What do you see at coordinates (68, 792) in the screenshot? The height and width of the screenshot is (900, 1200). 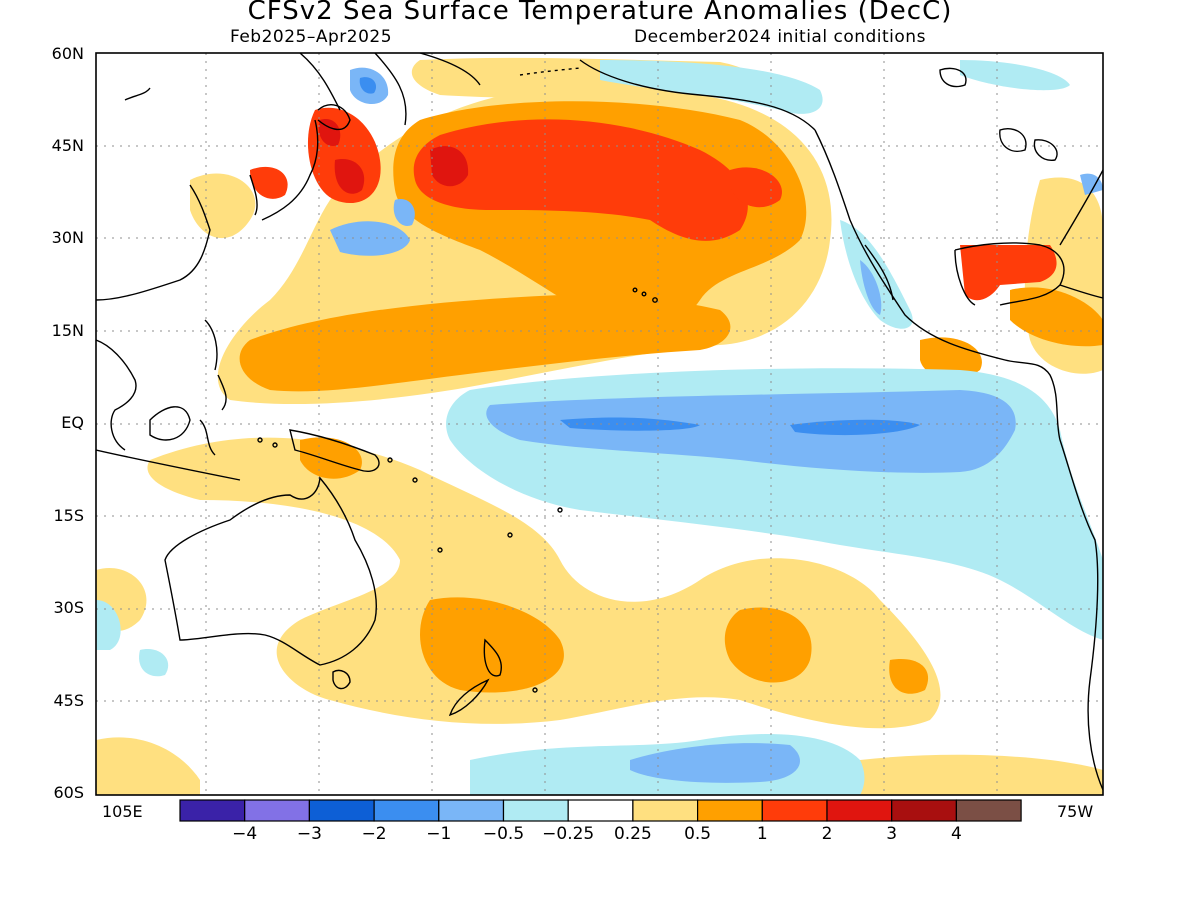 I see `lat-label: 60S` at bounding box center [68, 792].